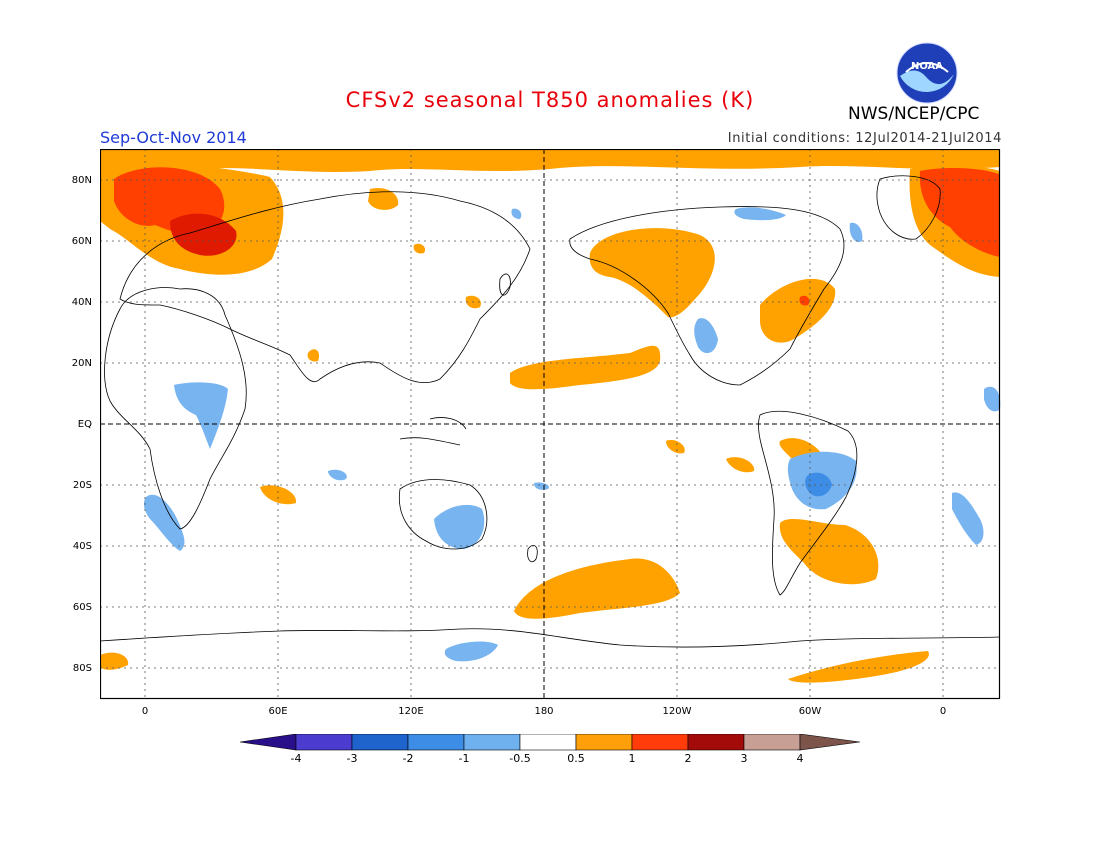  What do you see at coordinates (325, 287) in the screenshot?
I see `eurasia-outline` at bounding box center [325, 287].